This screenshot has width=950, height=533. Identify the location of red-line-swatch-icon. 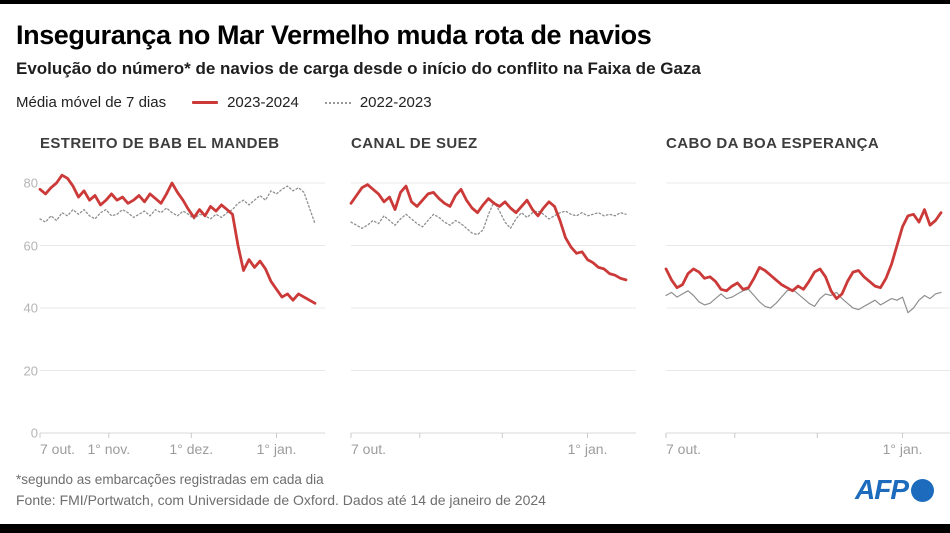
(205, 102).